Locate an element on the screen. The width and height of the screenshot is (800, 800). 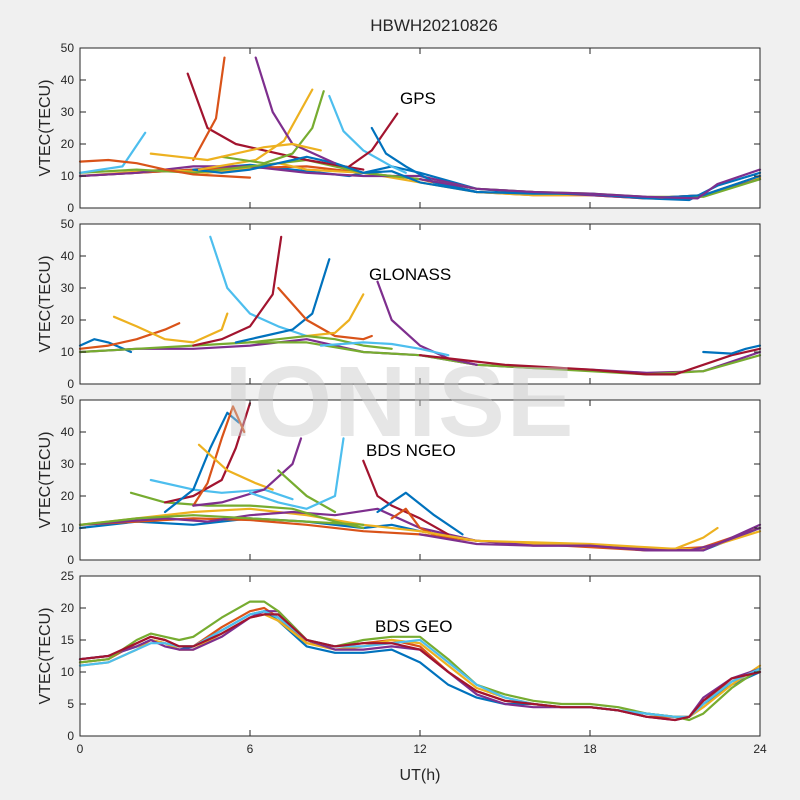
y-tick-label: 15 is located at coordinates (68, 640).